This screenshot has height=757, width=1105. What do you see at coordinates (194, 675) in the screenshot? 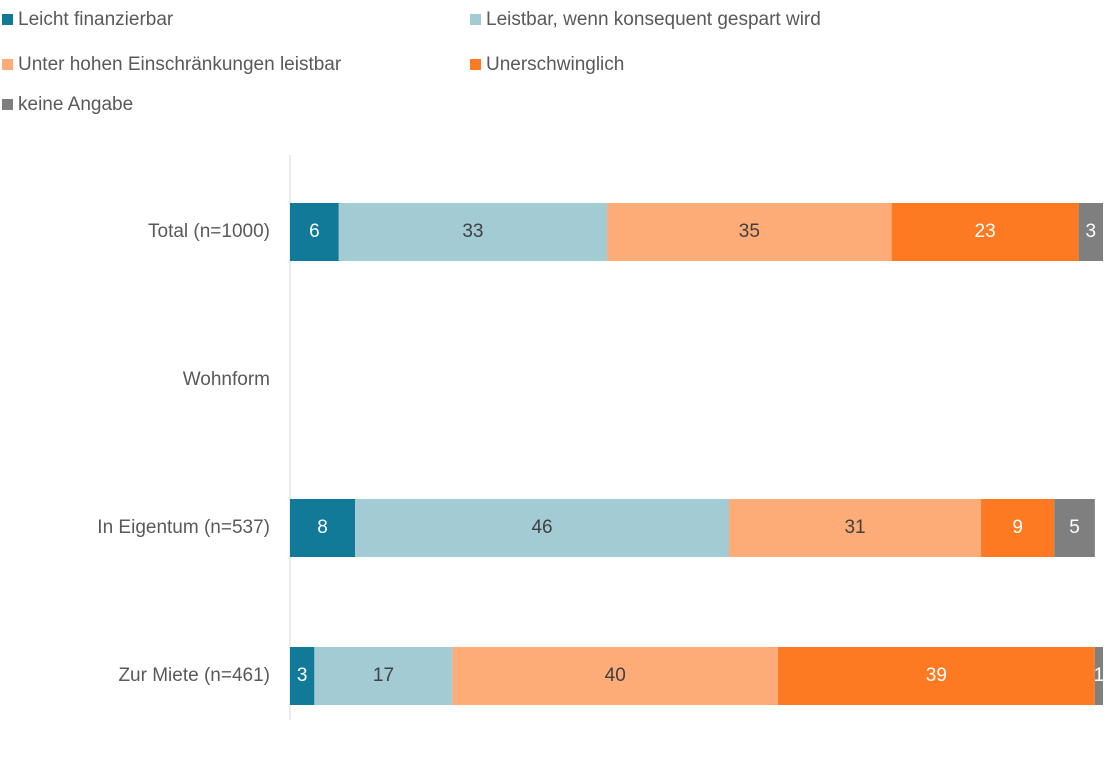
I see `category-label: Zur Miete (n=461)` at bounding box center [194, 675].